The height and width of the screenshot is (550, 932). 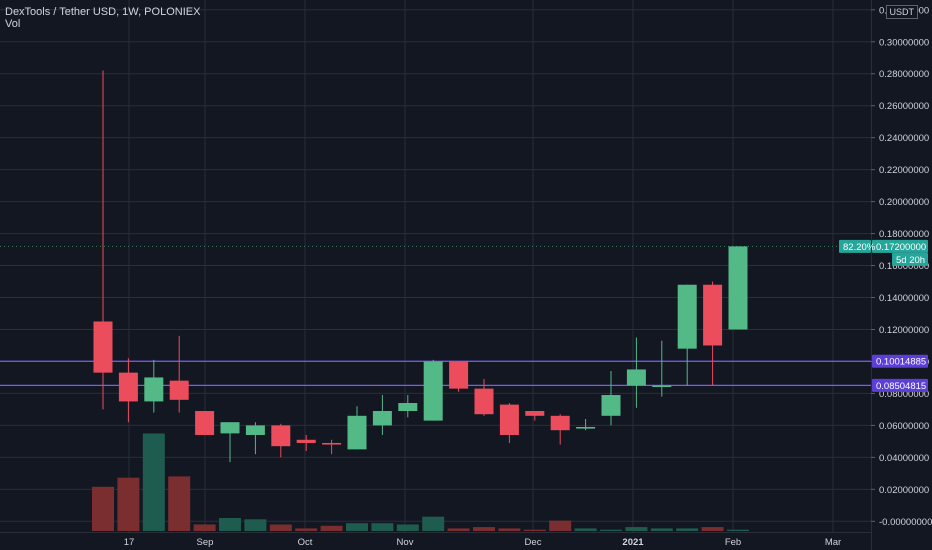 What do you see at coordinates (904, 330) in the screenshot?
I see `price-tick-label: 0.12000000` at bounding box center [904, 330].